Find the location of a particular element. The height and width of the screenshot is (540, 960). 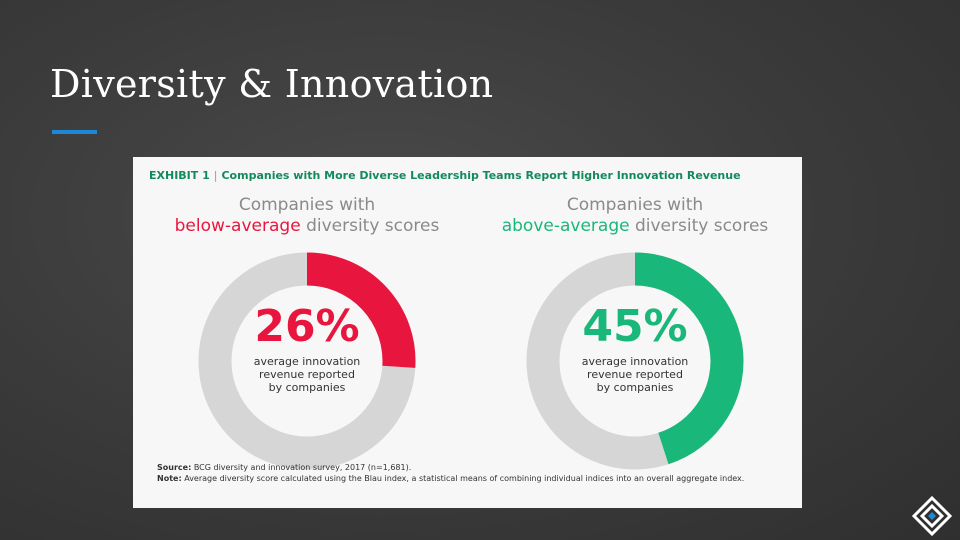

donut-value: 26% is located at coordinates (307, 326).